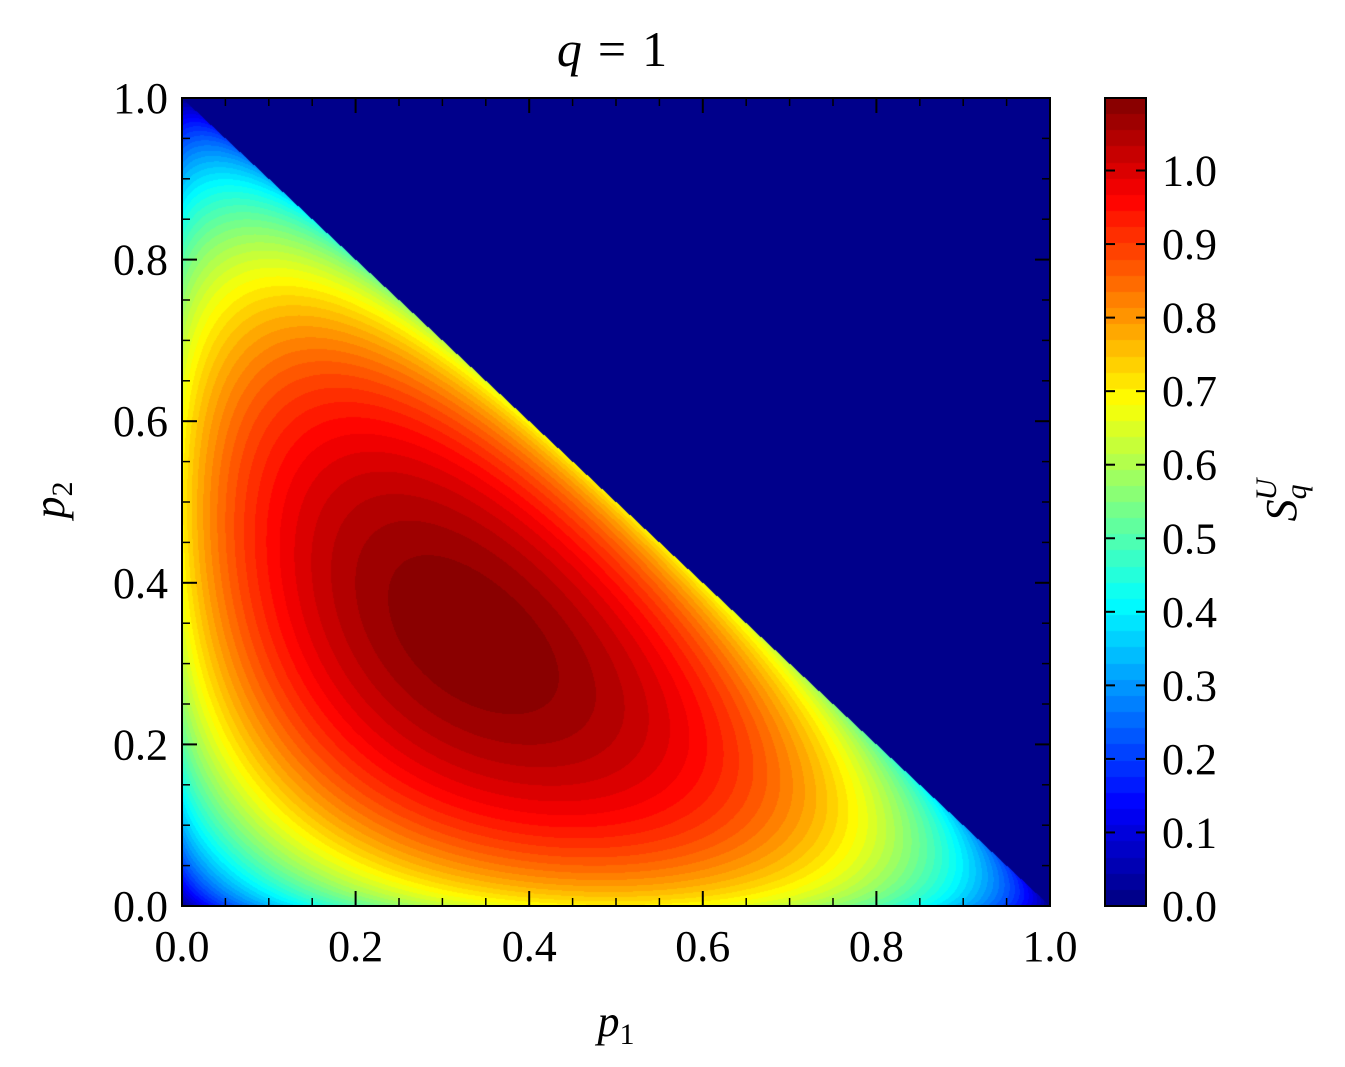  What do you see at coordinates (607, 1021) in the screenshot?
I see `xlabel-base: p` at bounding box center [607, 1021].